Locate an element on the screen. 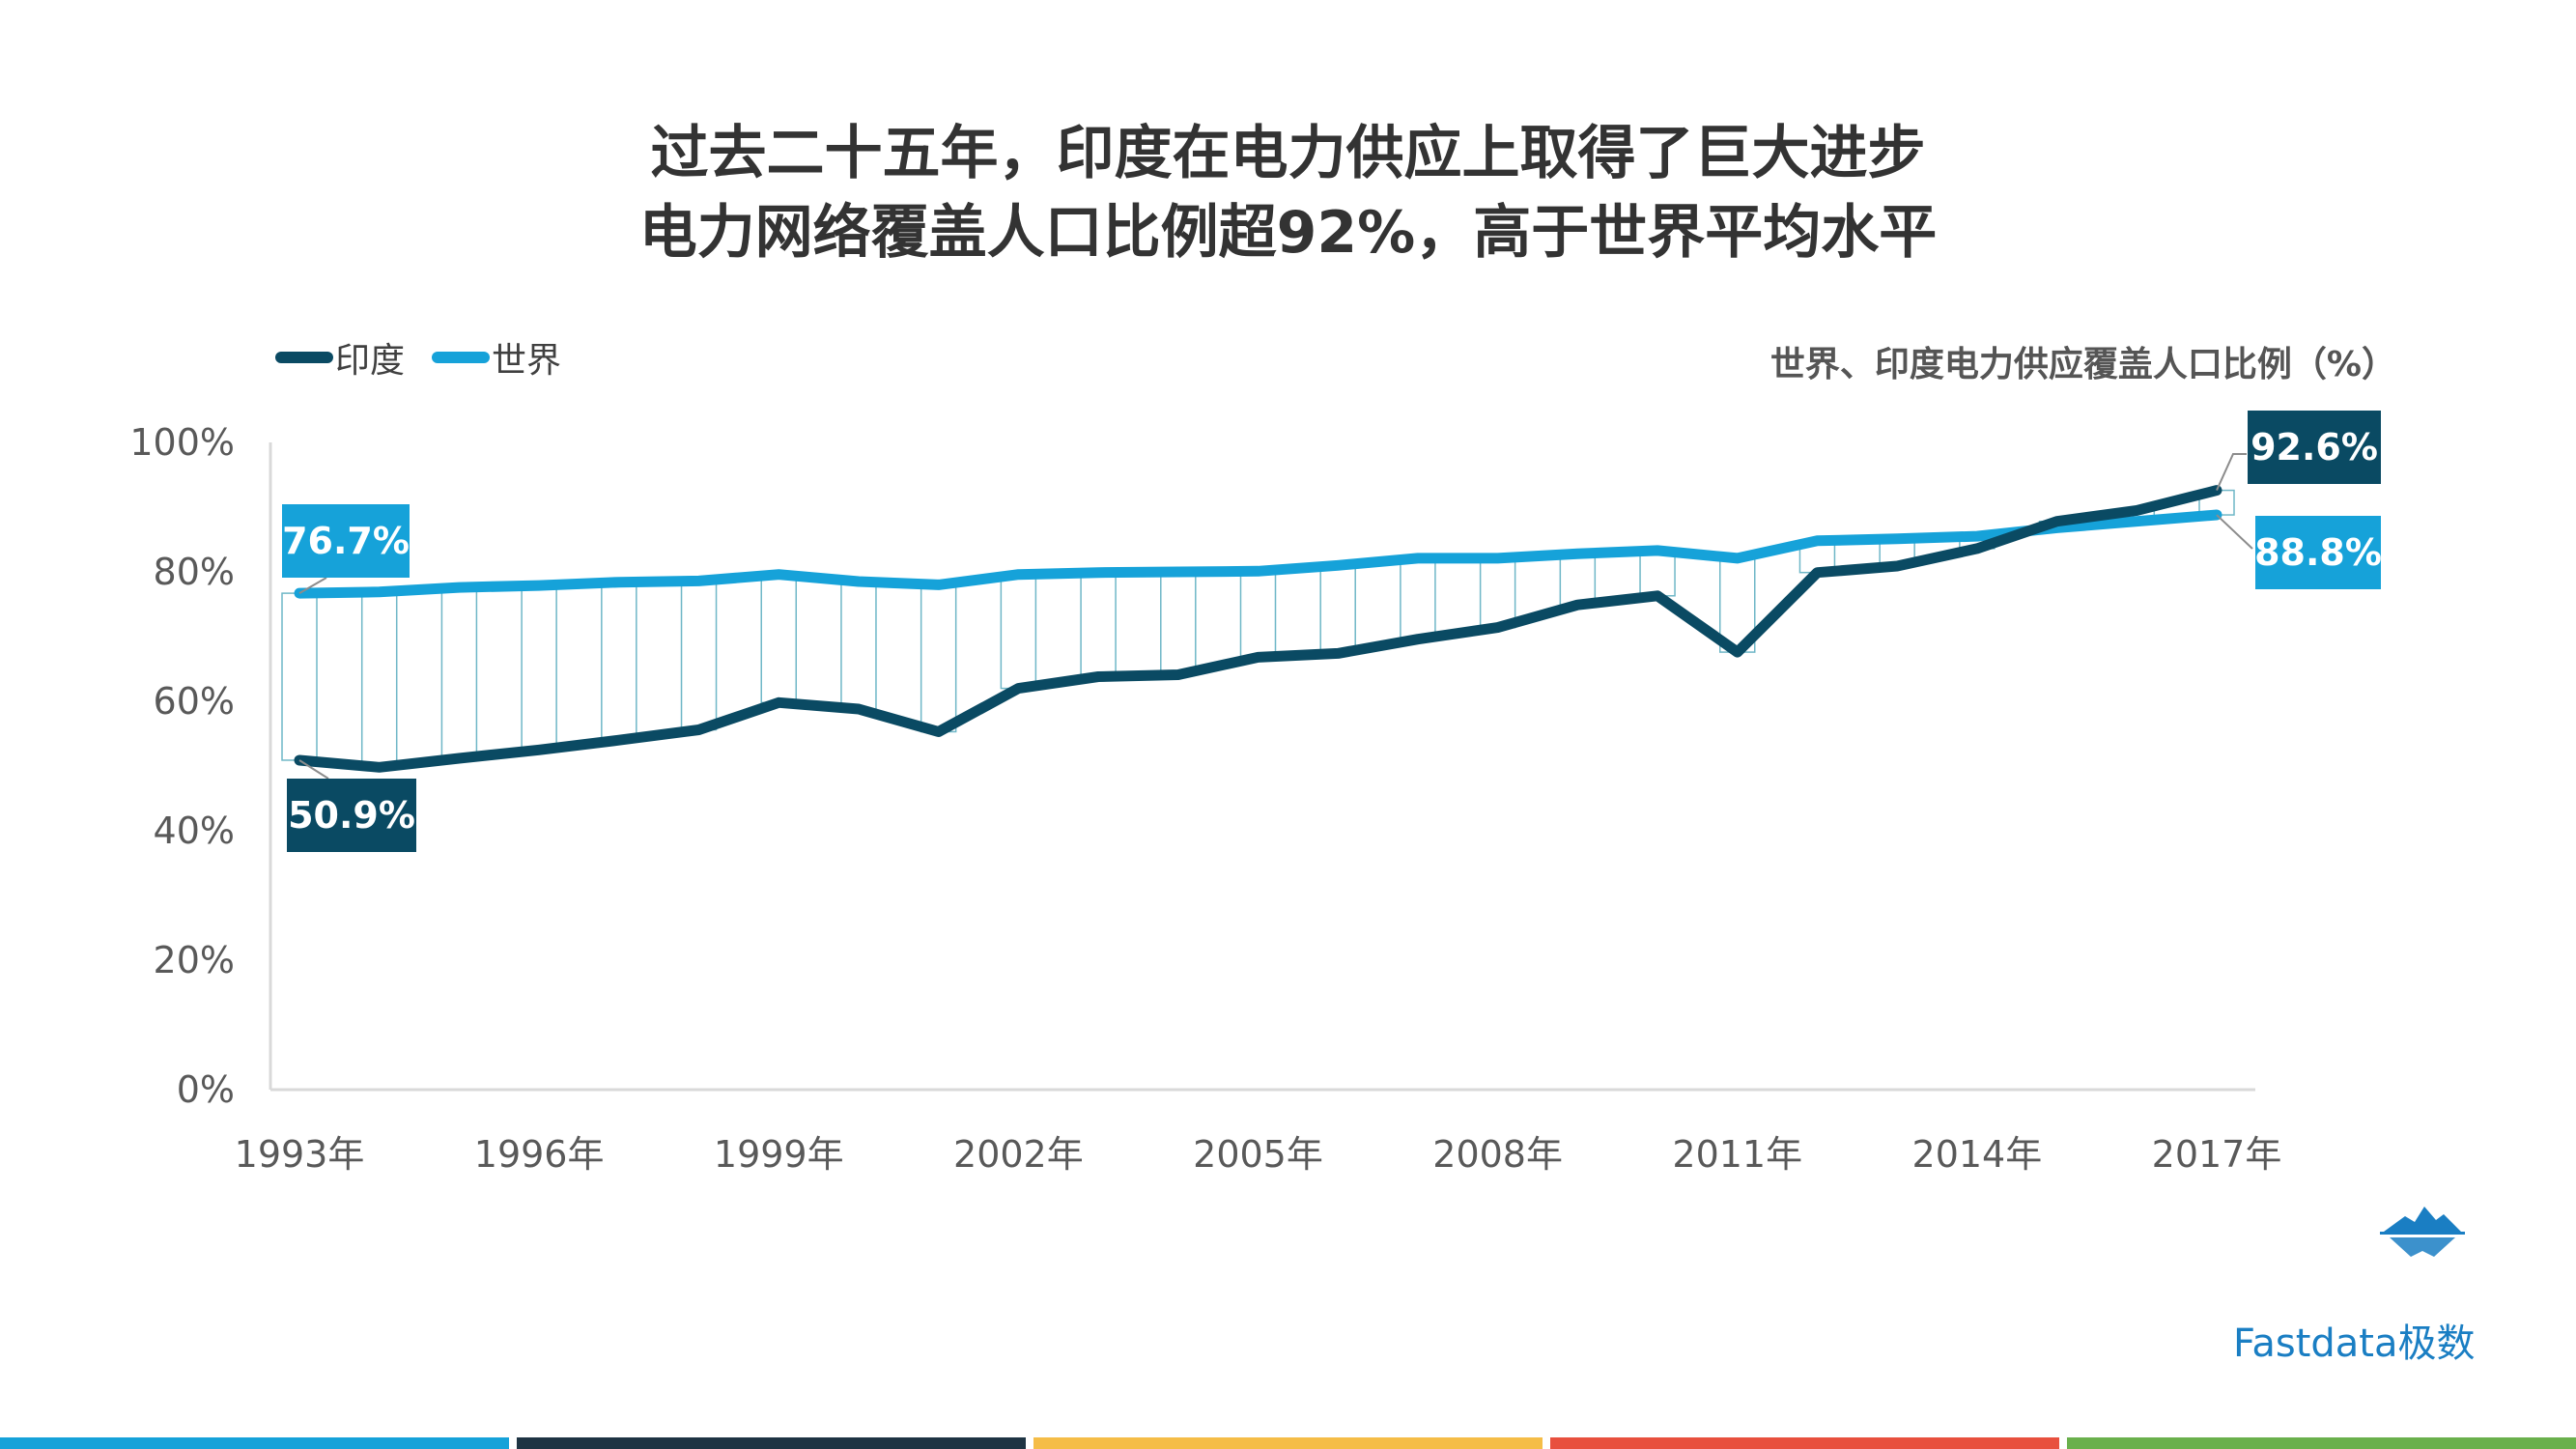 Image resolution: width=2576 pixels, height=1449 pixels. legend-item-world: 世界 is located at coordinates (496, 357).